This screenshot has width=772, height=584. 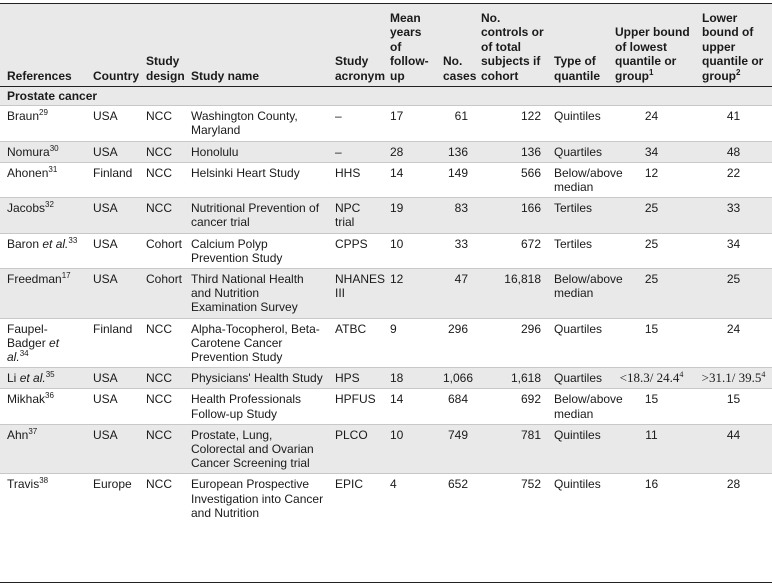 What do you see at coordinates (23, 484) in the screenshot?
I see `reference-author: Travis` at bounding box center [23, 484].